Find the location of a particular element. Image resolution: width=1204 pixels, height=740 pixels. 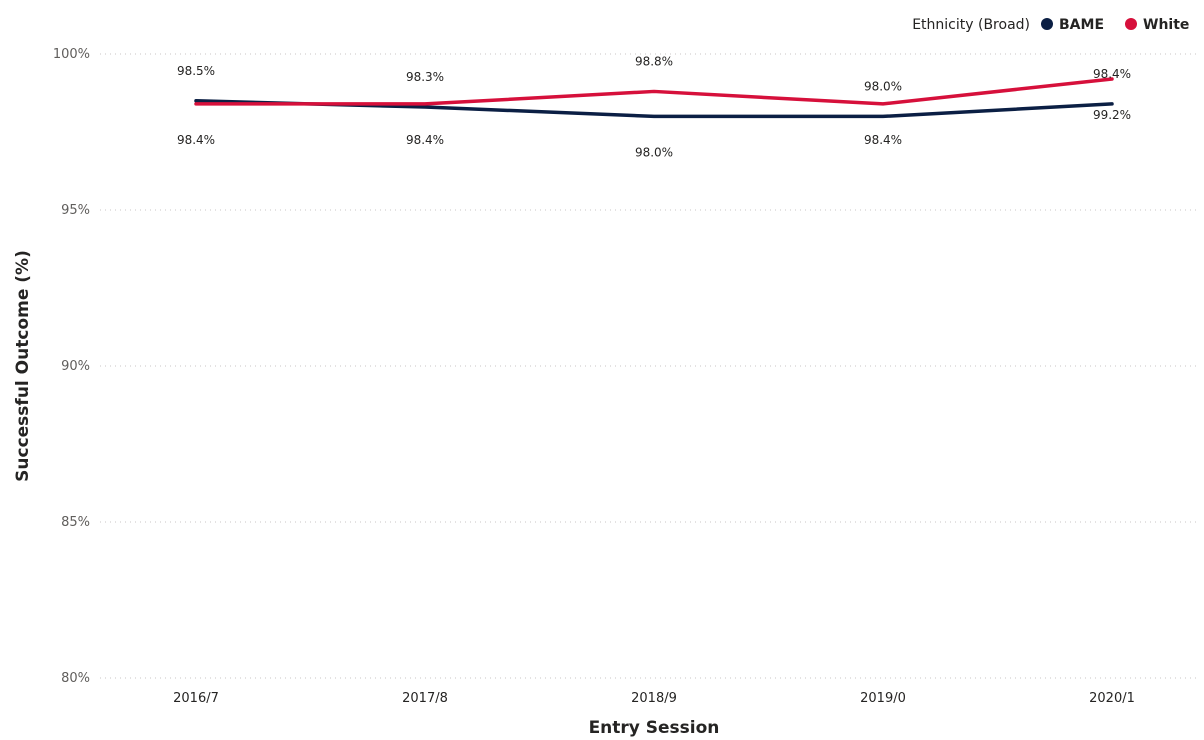

series-line-white is located at coordinates (654, 91).